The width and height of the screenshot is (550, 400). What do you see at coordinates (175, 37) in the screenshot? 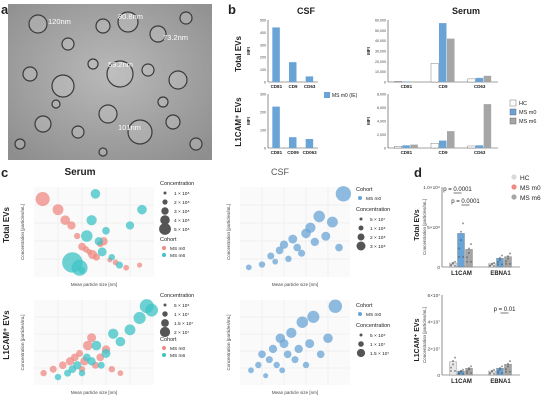
I see `em-size-label: 73.2nm` at bounding box center [175, 37].